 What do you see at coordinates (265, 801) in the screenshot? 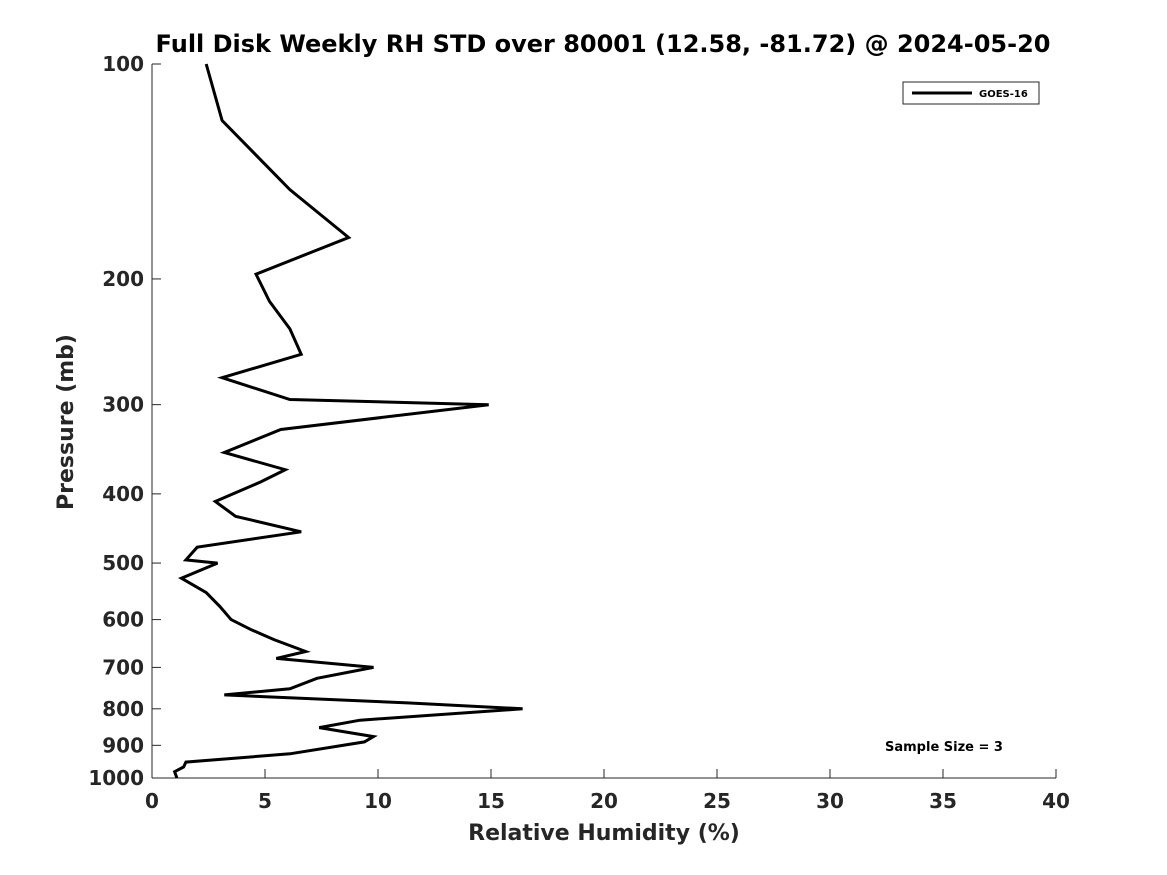
I see `x-tick-label: 5` at bounding box center [265, 801].